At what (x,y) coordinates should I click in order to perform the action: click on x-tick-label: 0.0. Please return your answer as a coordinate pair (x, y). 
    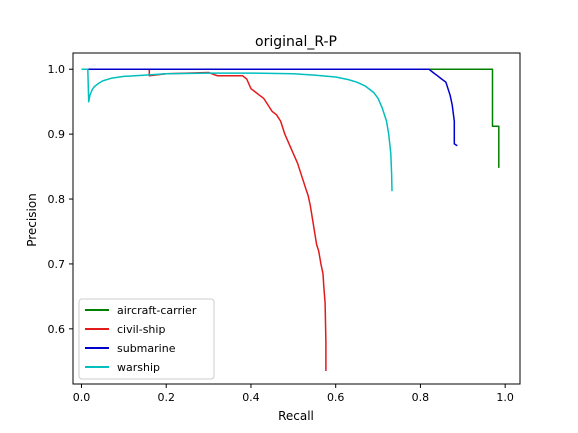
    Looking at the image, I should click on (82, 397).